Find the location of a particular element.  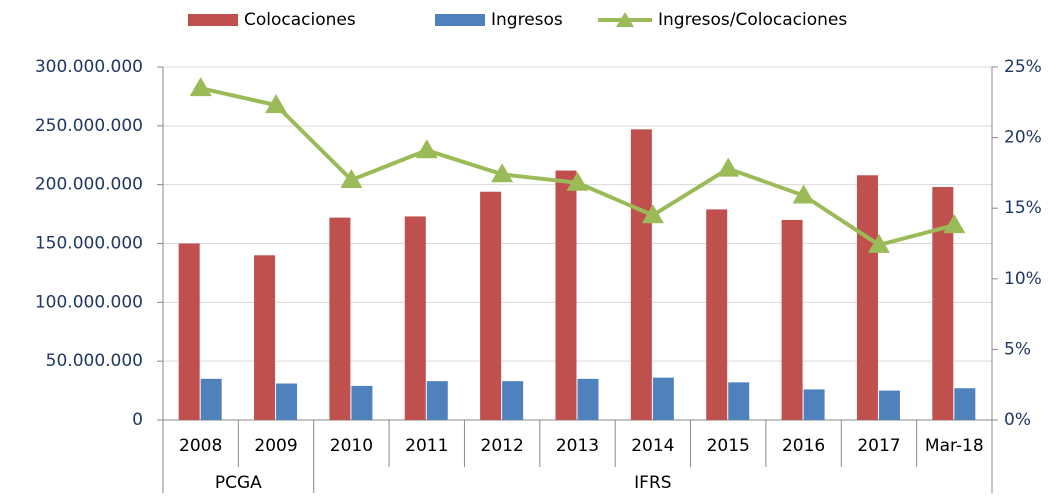

x-tick-label: 2008 is located at coordinates (200, 446).